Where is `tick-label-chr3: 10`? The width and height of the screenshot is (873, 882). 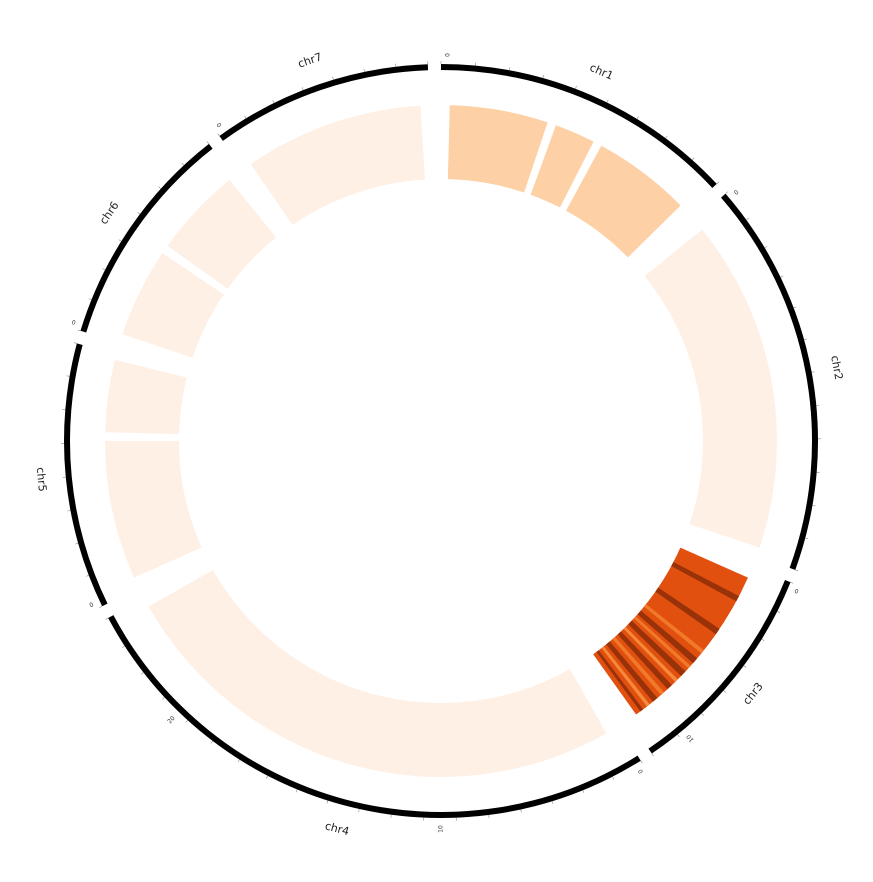
tick-label-chr3: 10 is located at coordinates (690, 738).